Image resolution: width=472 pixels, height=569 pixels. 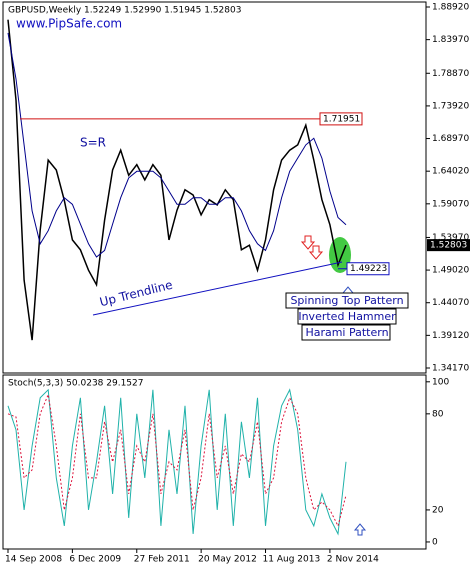 I want to click on pattern-label: Spinning Top Pattern, so click(x=346, y=300).